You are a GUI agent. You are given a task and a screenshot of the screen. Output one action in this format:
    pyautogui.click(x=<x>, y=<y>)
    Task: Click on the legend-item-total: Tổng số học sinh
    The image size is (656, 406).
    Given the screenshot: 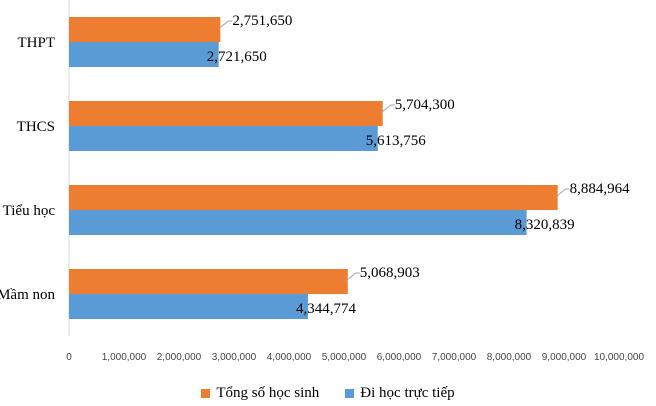 What is the action you would take?
    pyautogui.click(x=260, y=393)
    